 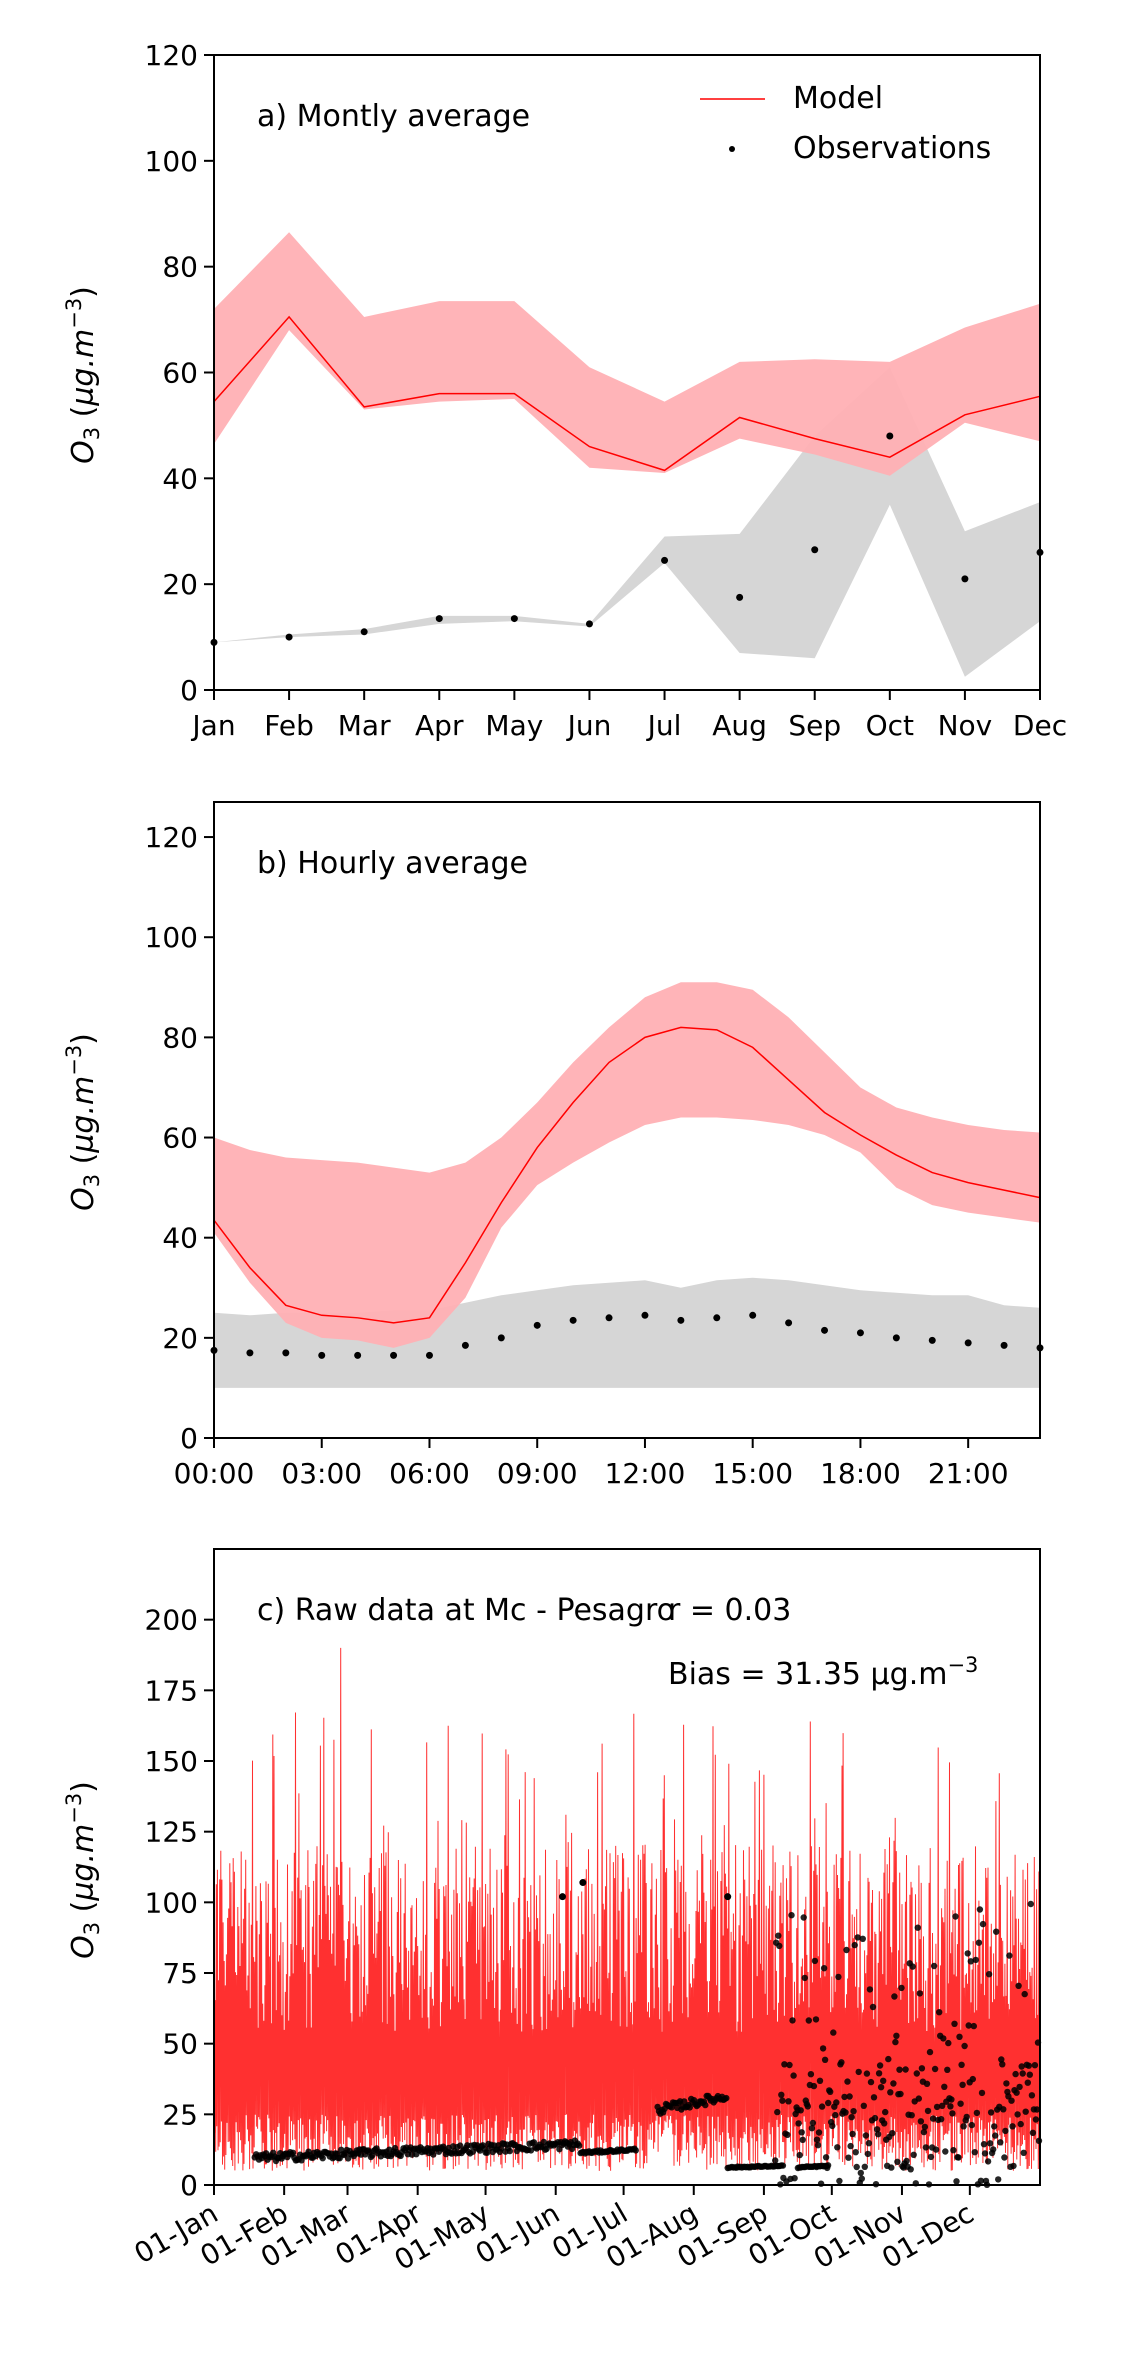 What do you see at coordinates (171, 1620) in the screenshot?
I see `y-tick-label: 200` at bounding box center [171, 1620].